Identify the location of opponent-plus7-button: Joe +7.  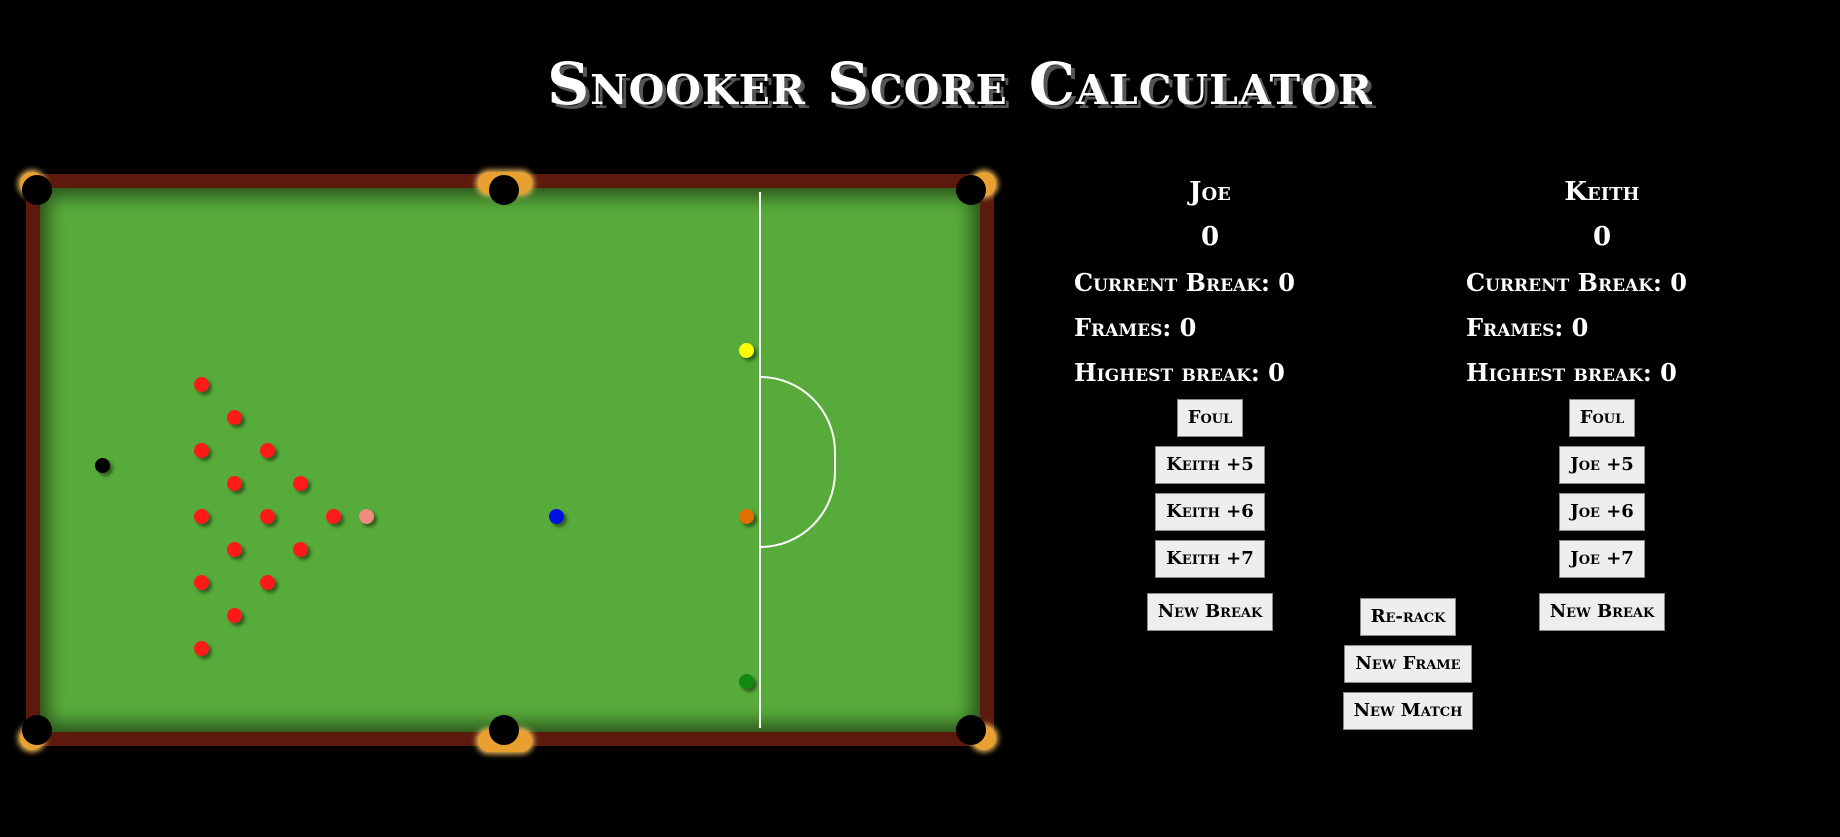
(1602, 559).